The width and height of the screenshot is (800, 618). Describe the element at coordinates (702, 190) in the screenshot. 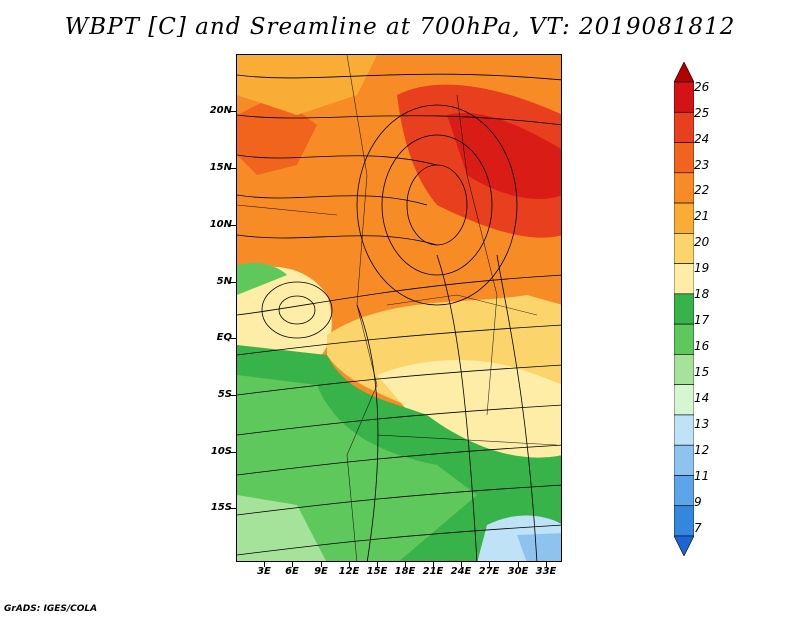

I see `colorbar-label: 22` at that location.